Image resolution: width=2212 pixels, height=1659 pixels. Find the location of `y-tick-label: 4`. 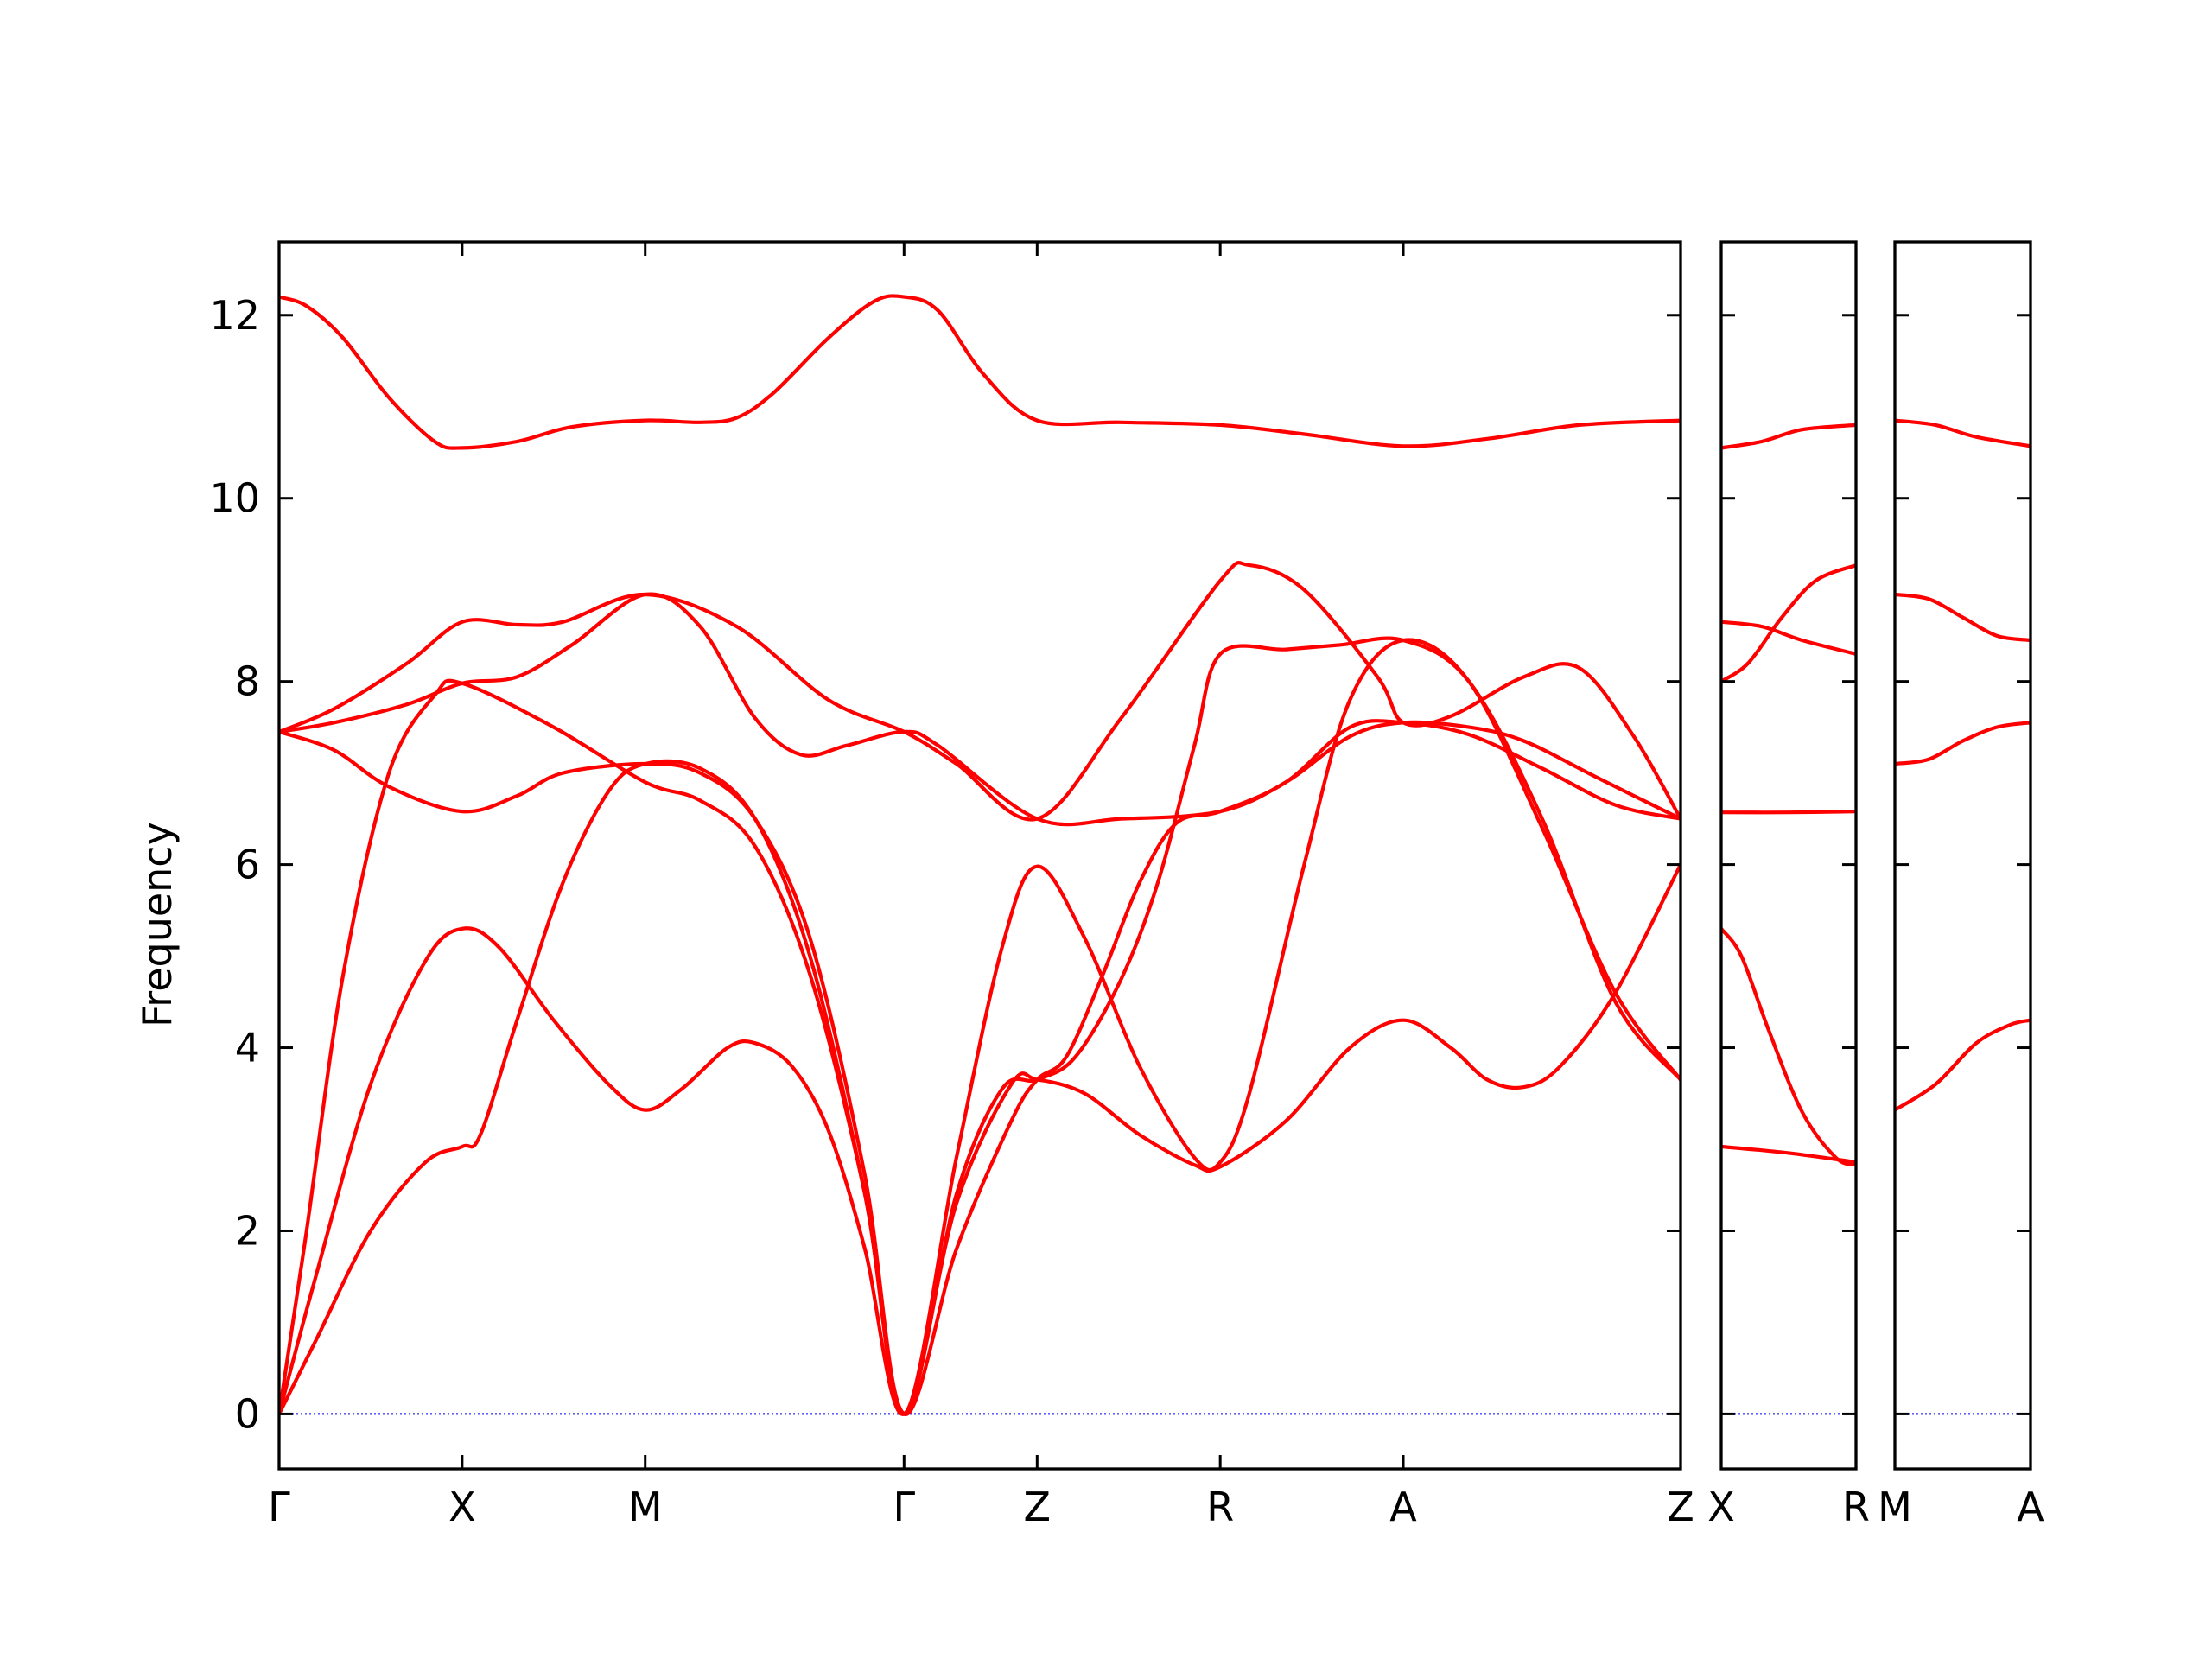

y-tick-label: 4 is located at coordinates (247, 1048).